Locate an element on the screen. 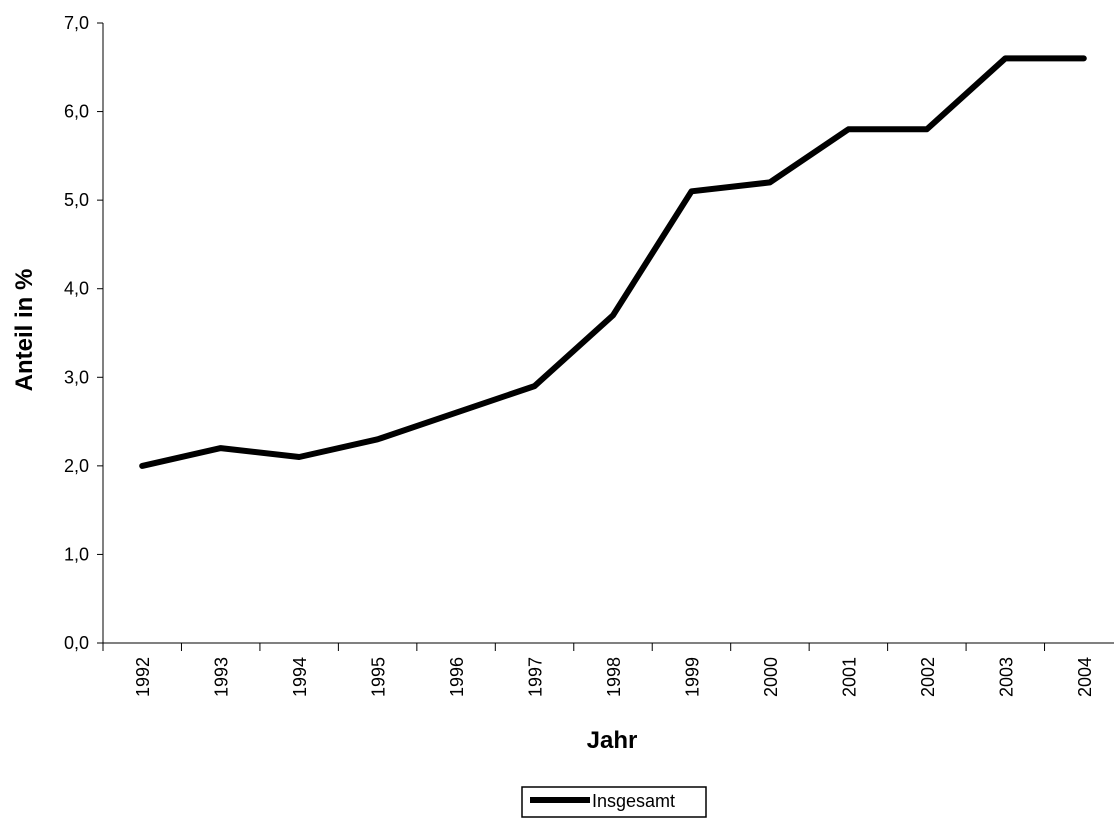 This screenshot has height=818, width=1114. x-tick-label: 1999 is located at coordinates (692, 677).